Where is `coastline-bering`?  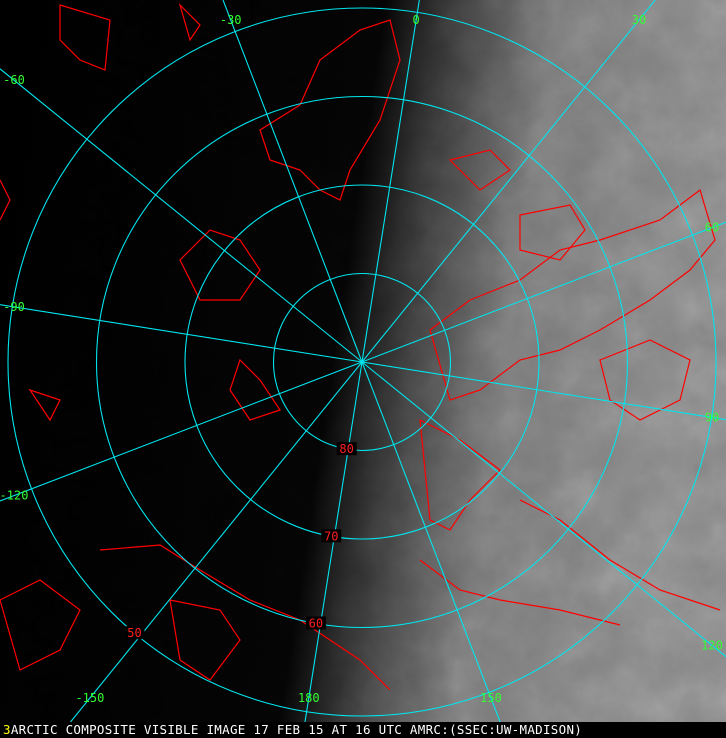 coastline-bering is located at coordinates (520, 592).